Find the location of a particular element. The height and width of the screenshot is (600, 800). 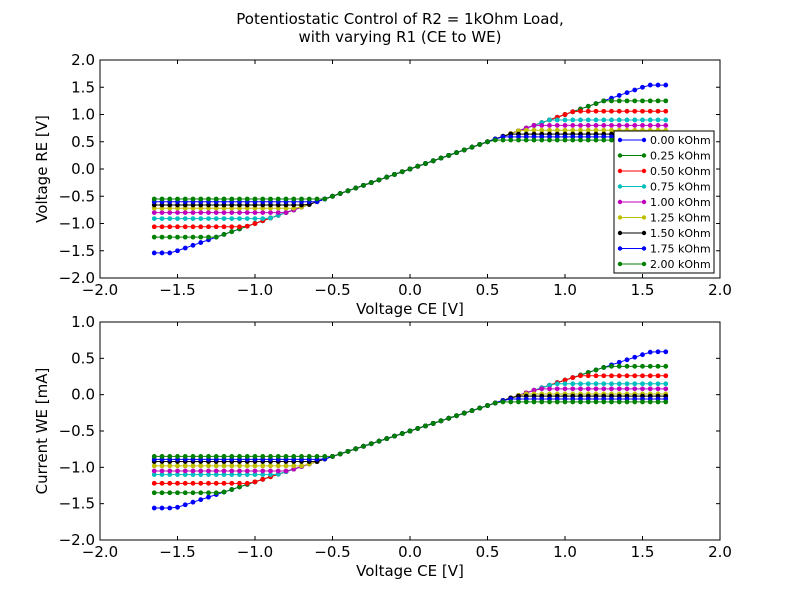

legend-item: 0.50 kOhm is located at coordinates (664, 171).